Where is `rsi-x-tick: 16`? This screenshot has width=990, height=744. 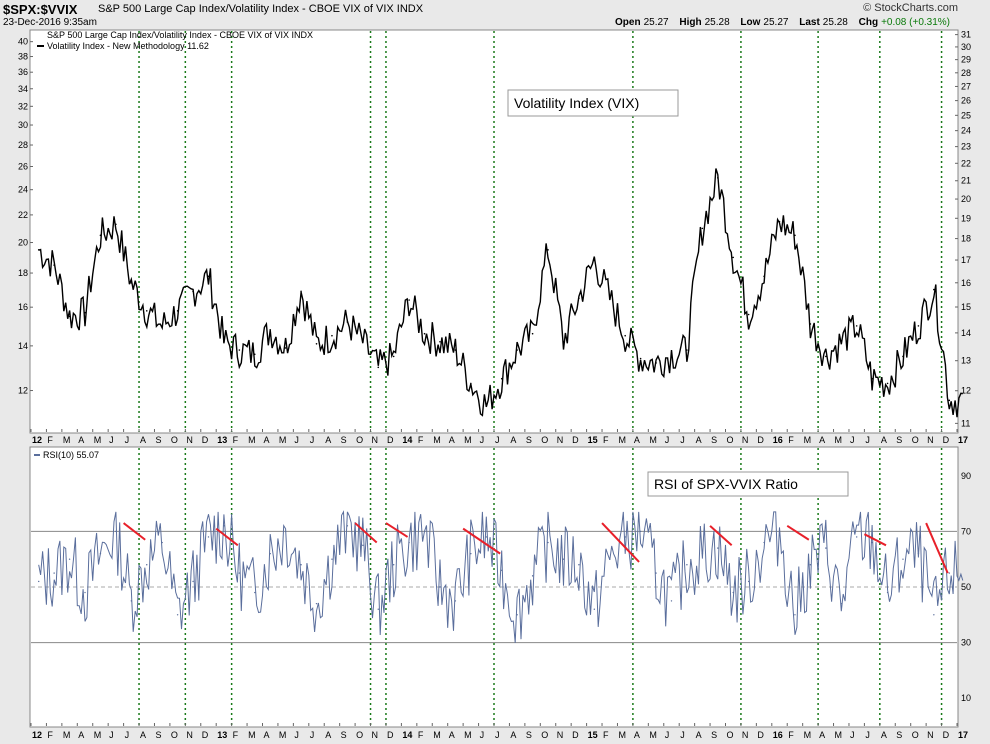 rsi-x-tick: 16 is located at coordinates (778, 735).